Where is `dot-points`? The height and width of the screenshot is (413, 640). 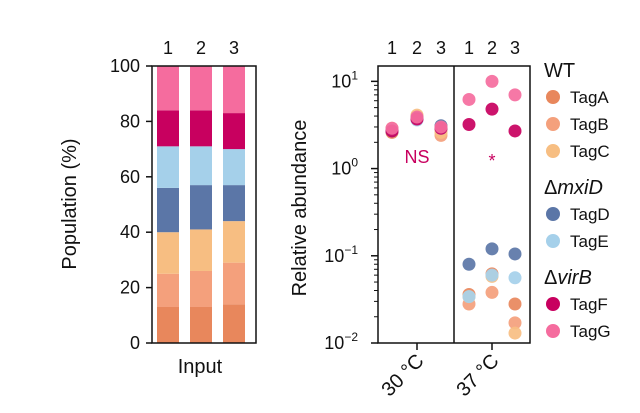
dot-points is located at coordinates (453, 207).